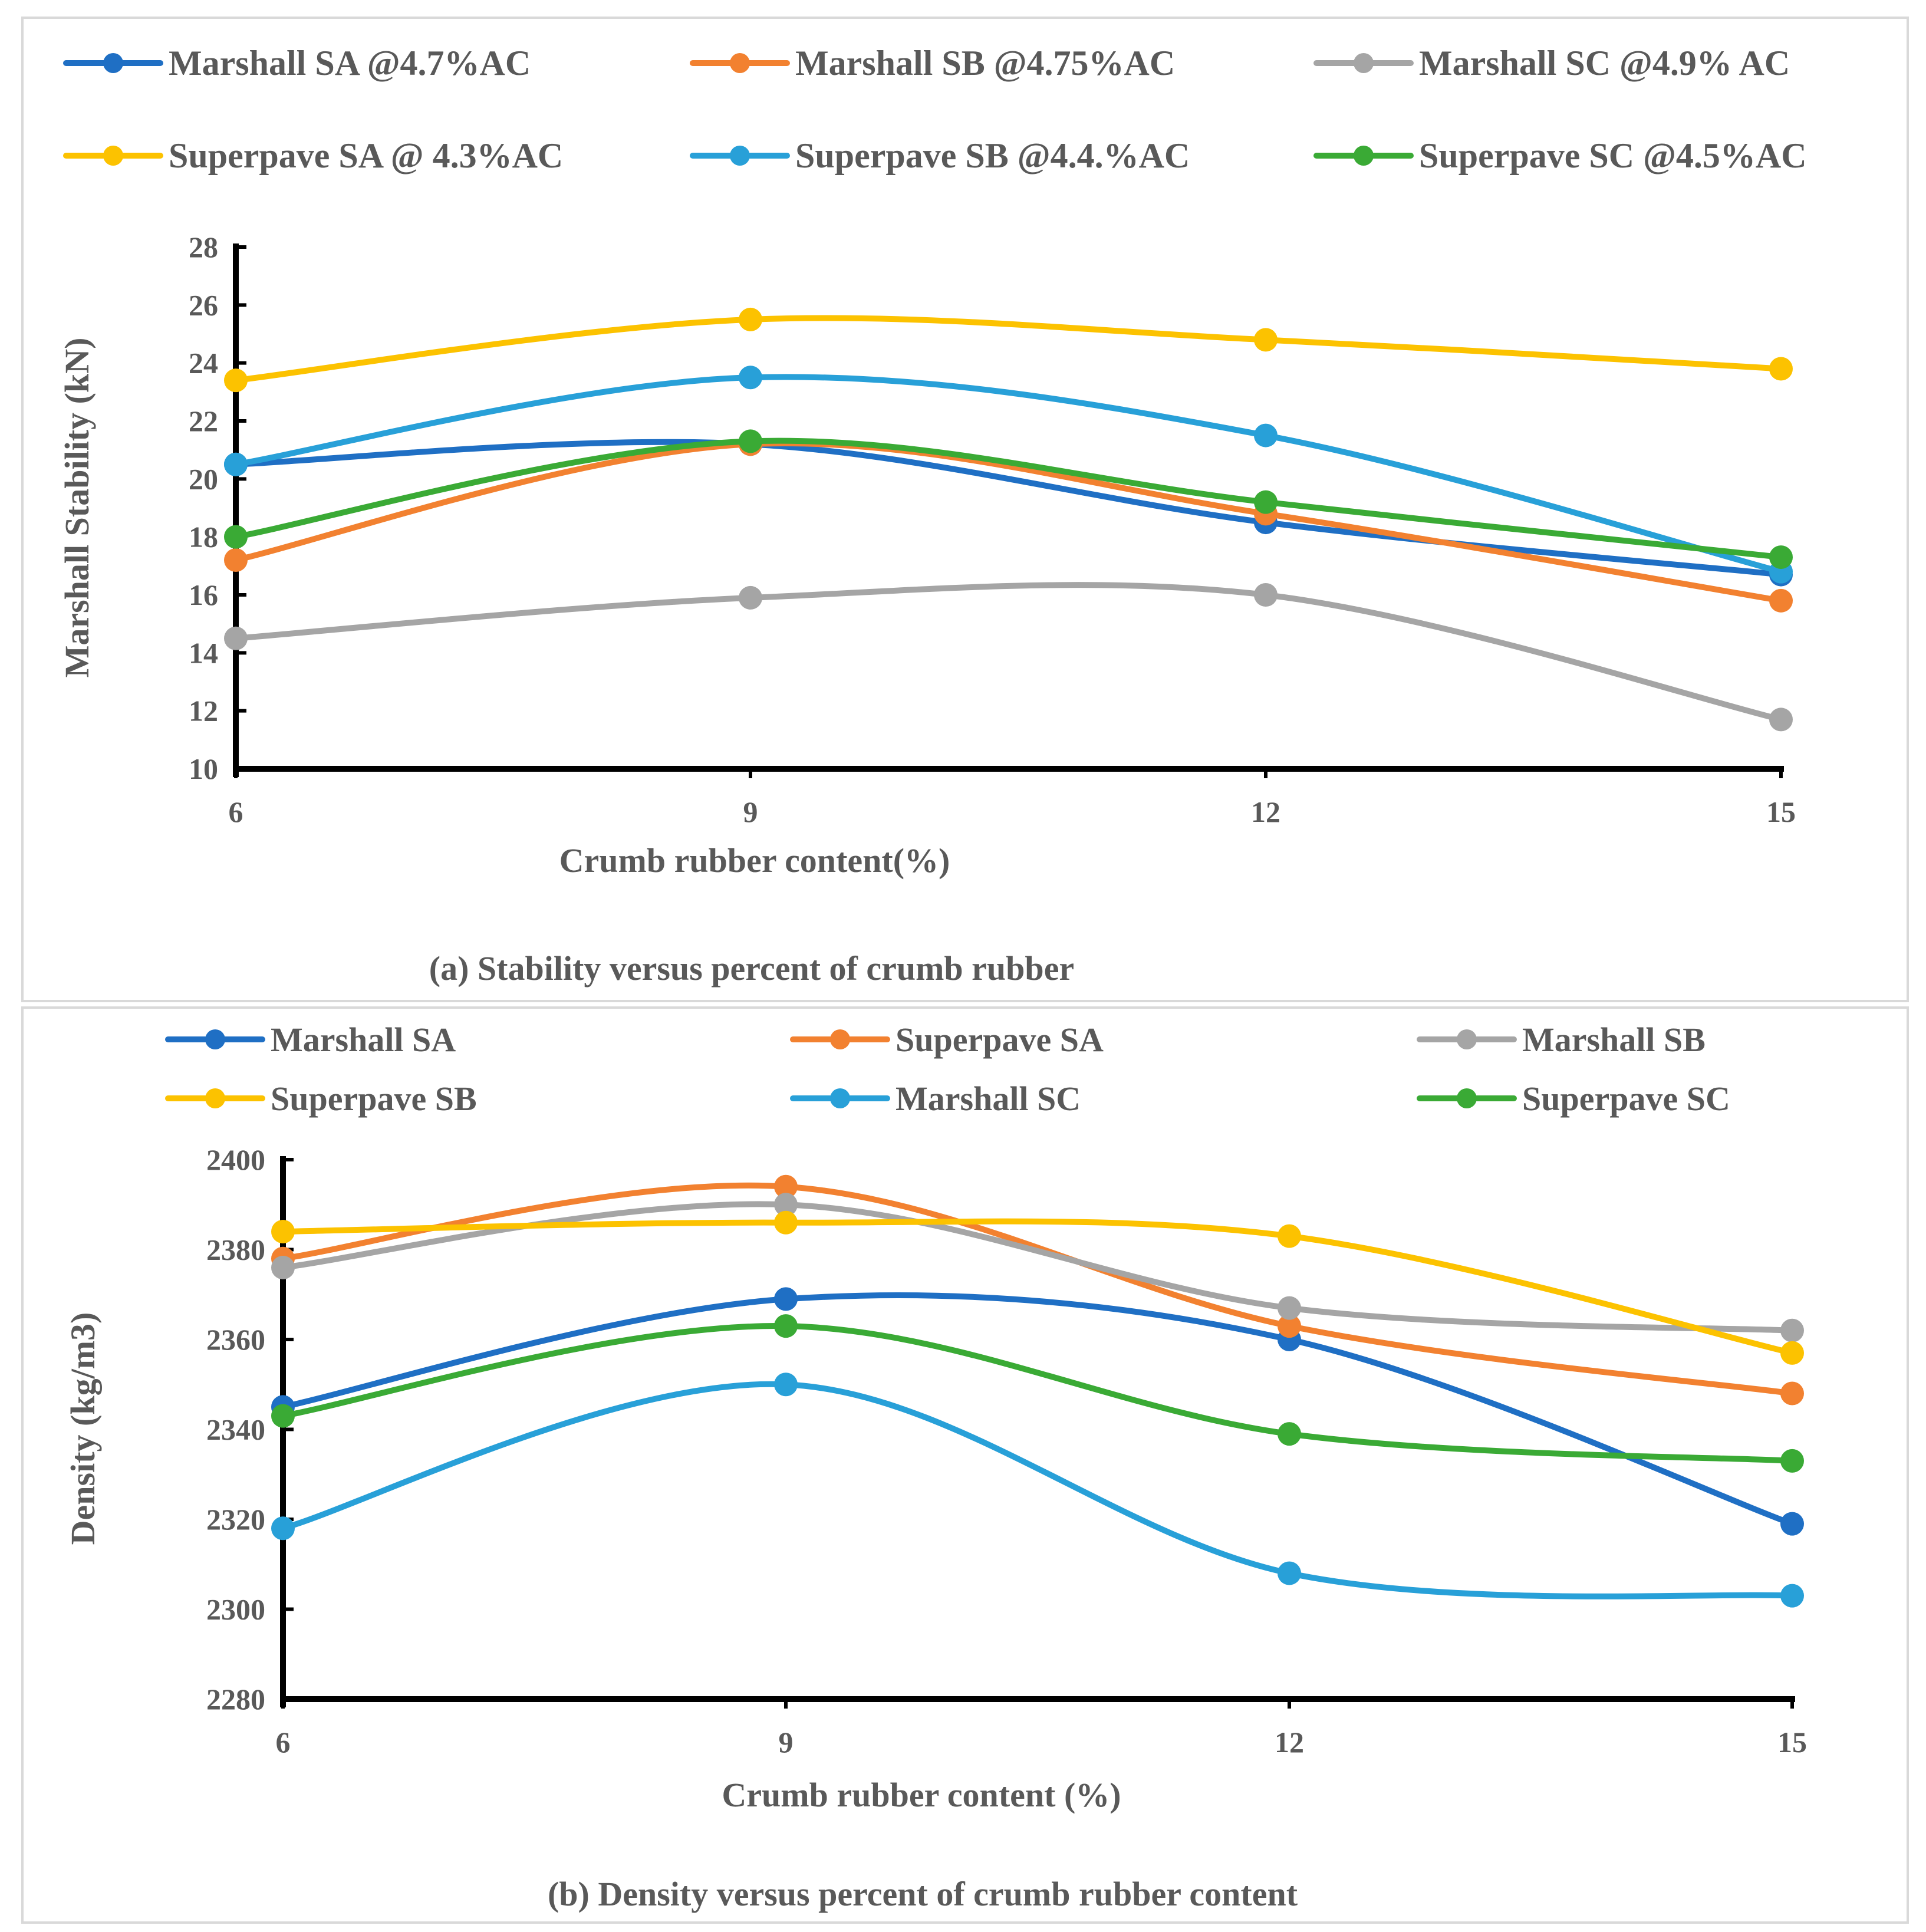  Describe the element at coordinates (1613, 155) in the screenshot. I see `stability-legend-label: Superpave SC @4.5%AC` at that location.